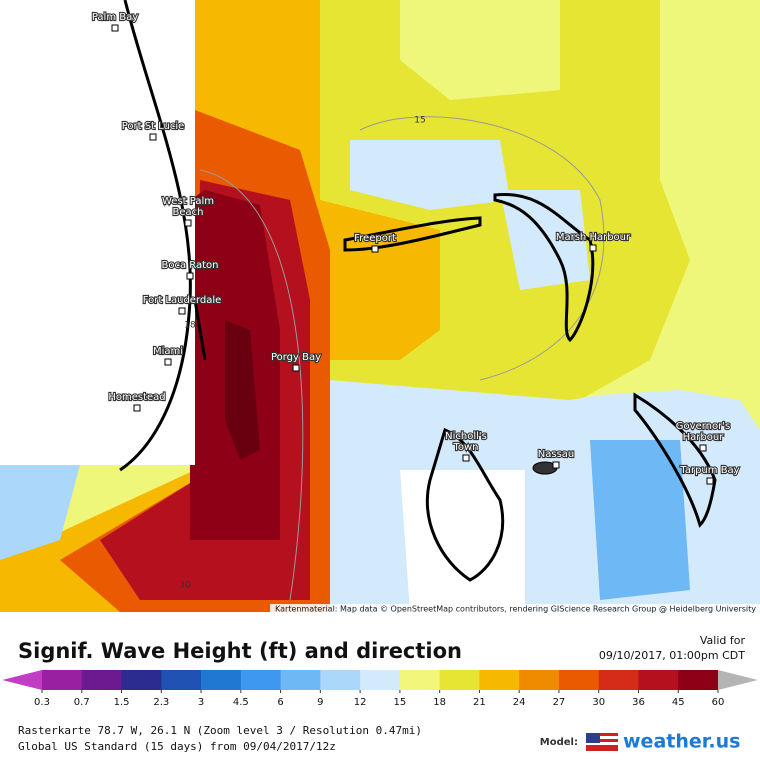  I want to click on place-label: Tarpum Bay, so click(709, 470).